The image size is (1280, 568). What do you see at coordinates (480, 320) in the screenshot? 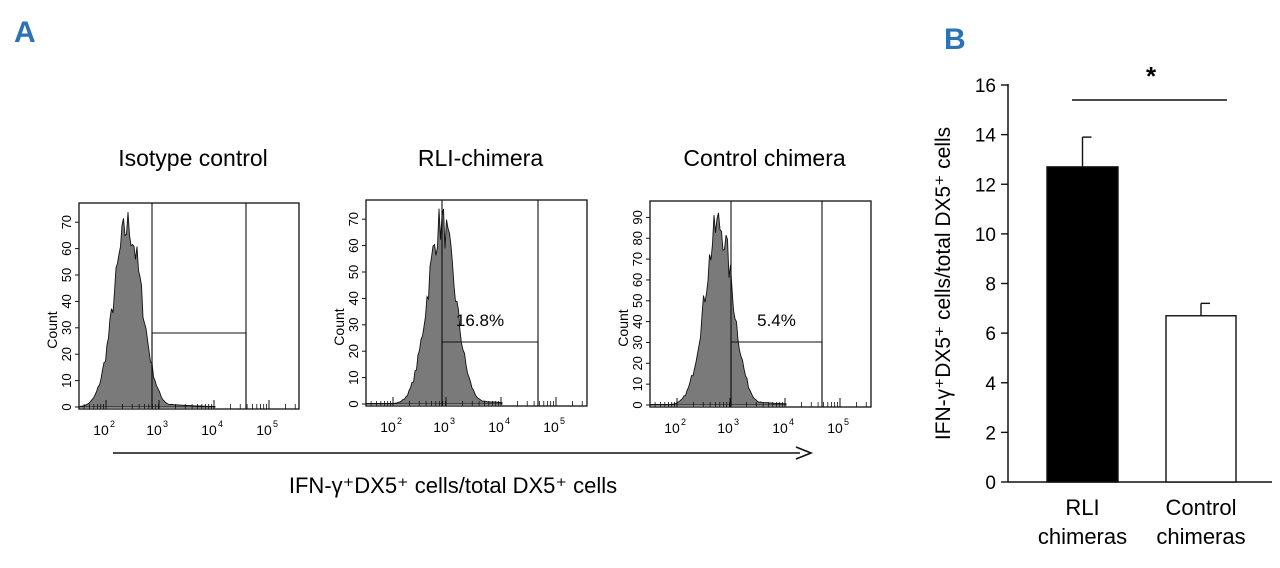
I see `gate-percentage: 16.8%` at bounding box center [480, 320].